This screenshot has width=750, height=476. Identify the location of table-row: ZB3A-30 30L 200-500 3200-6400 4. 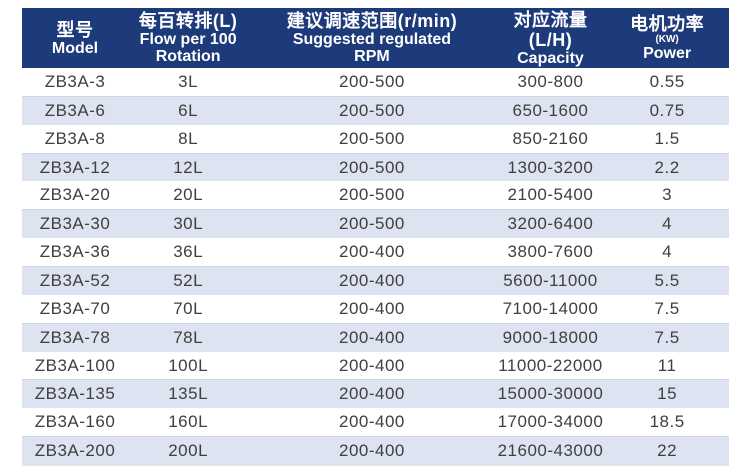
(375, 224).